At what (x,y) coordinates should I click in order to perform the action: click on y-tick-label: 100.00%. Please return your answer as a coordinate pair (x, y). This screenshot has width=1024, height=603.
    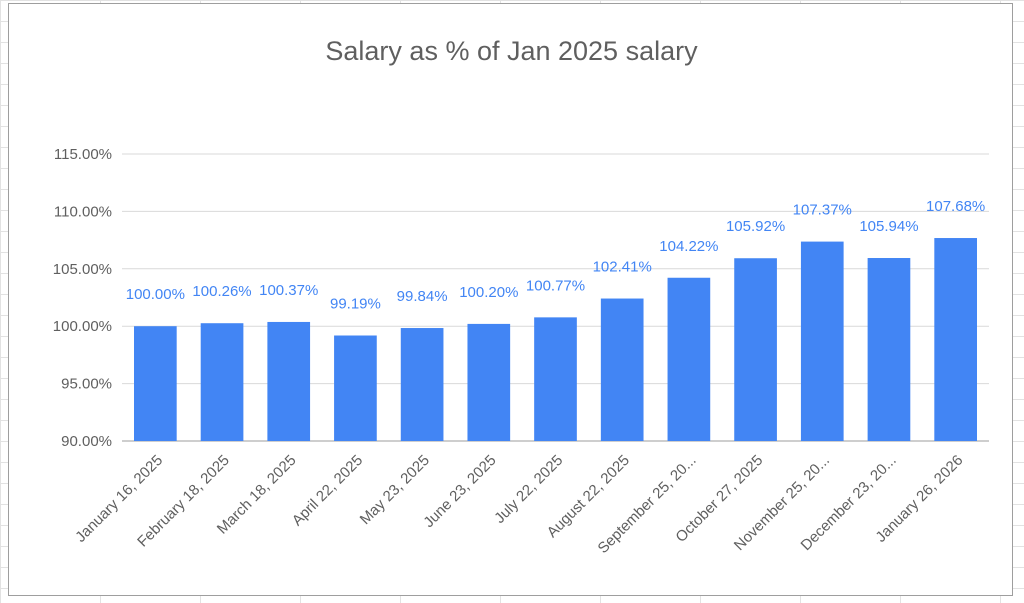
    Looking at the image, I should click on (82, 326).